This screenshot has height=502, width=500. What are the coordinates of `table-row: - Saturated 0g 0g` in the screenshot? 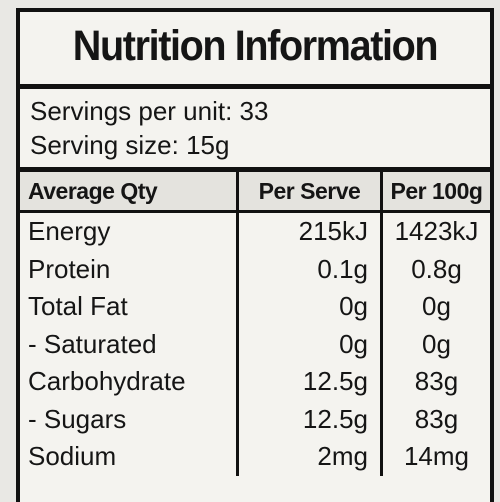 It's located at (255, 344).